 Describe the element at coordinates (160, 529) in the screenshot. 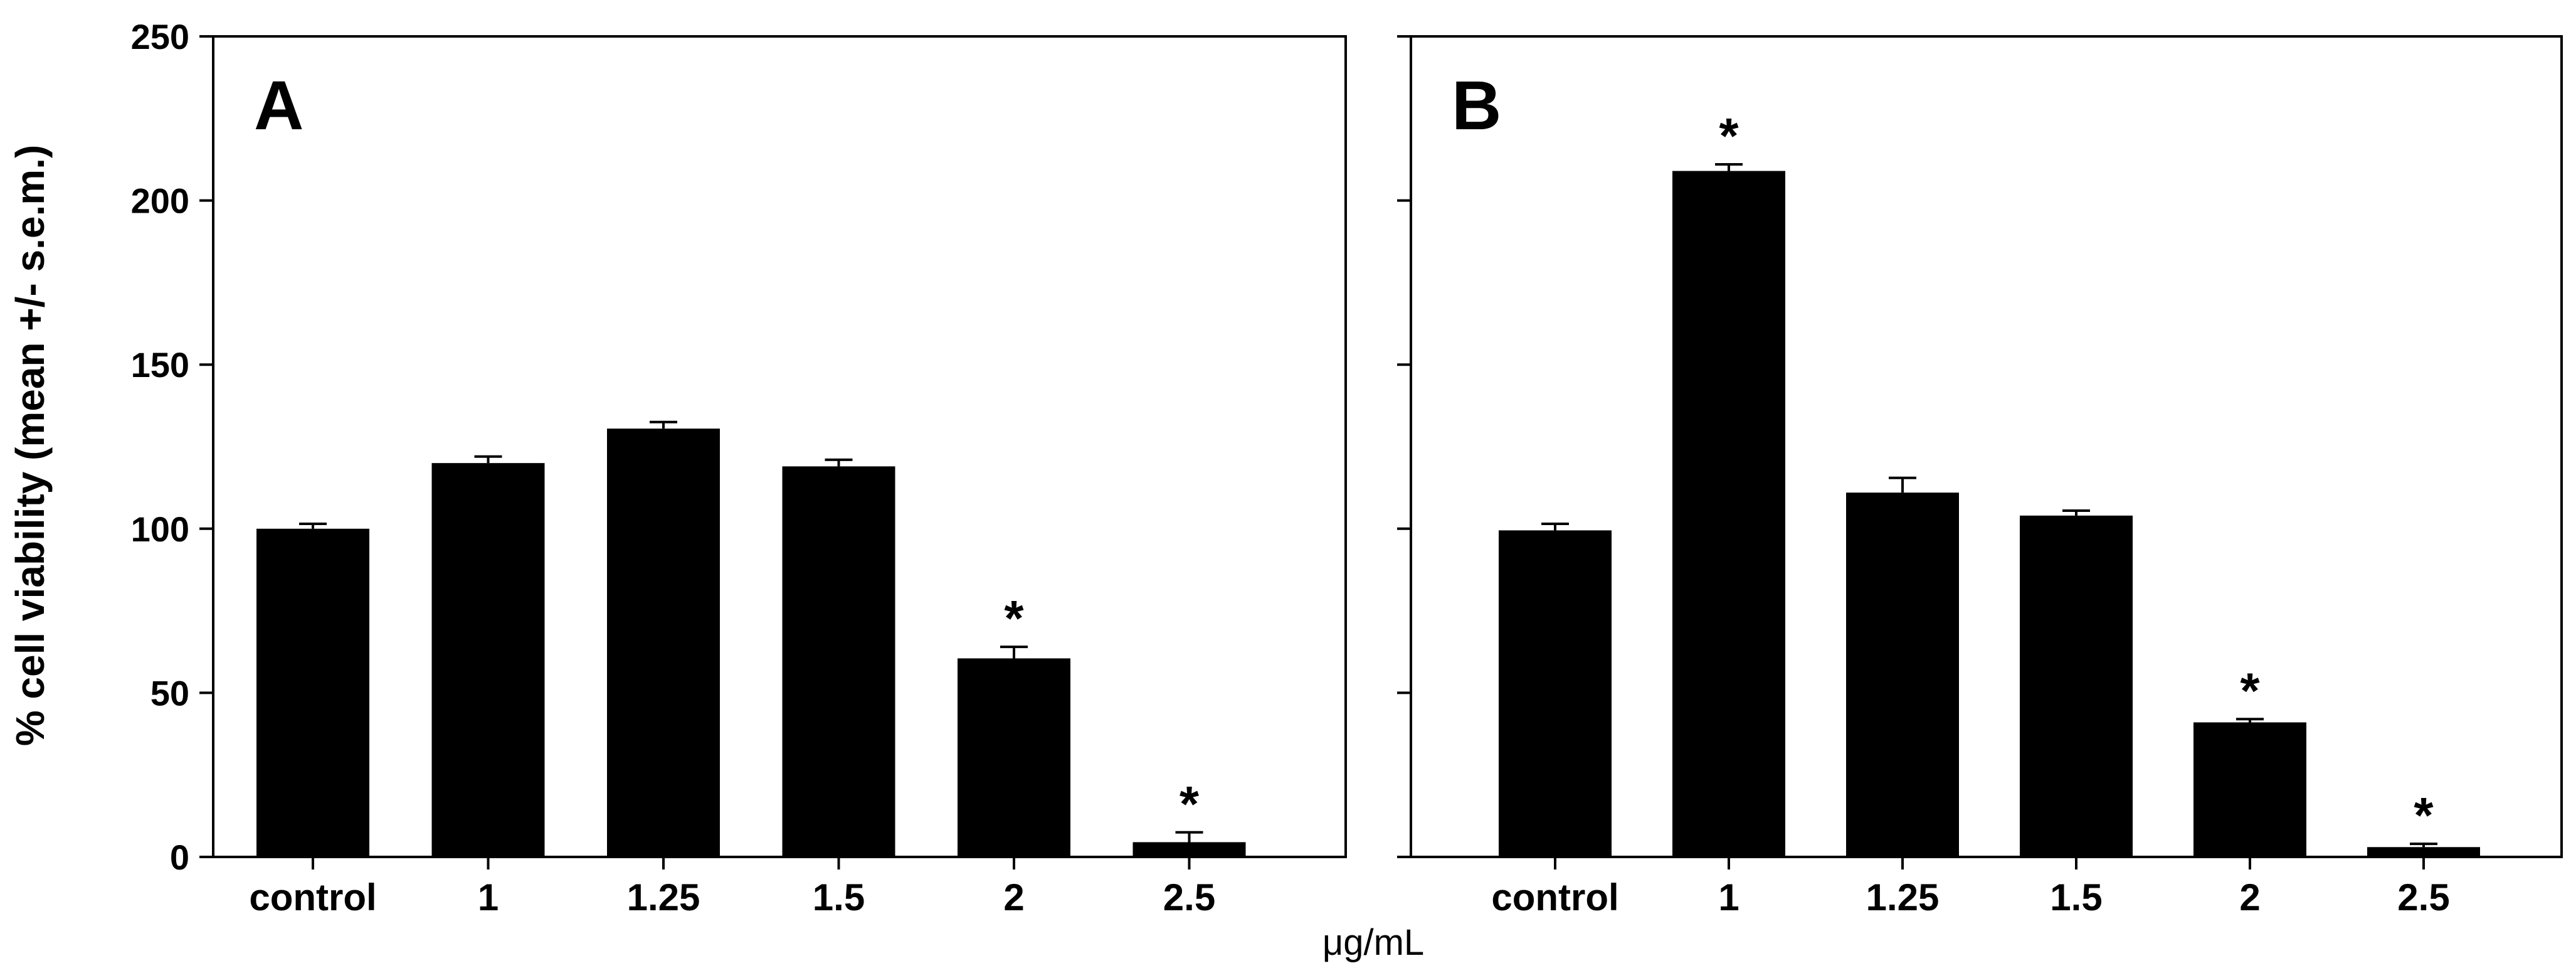

I see `y-tick-label: 100` at that location.